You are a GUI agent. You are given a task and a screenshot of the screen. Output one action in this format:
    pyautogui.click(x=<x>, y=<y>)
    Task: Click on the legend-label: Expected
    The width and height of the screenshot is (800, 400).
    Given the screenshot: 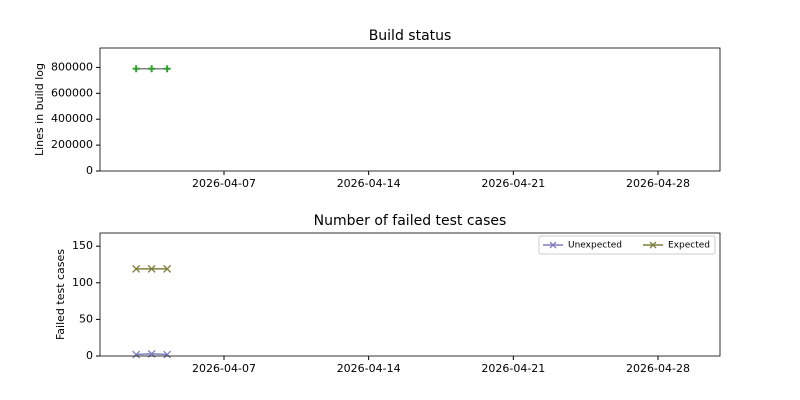 What is the action you would take?
    pyautogui.click(x=689, y=246)
    